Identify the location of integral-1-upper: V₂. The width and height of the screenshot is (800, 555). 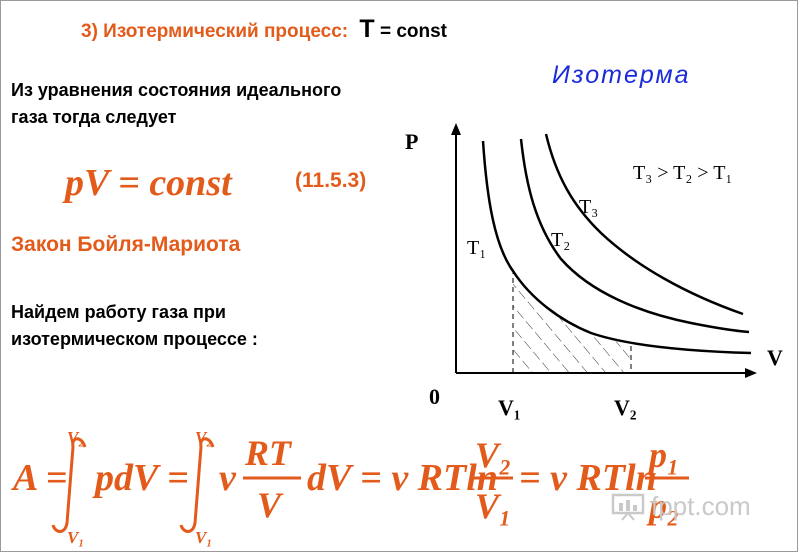
(75, 437).